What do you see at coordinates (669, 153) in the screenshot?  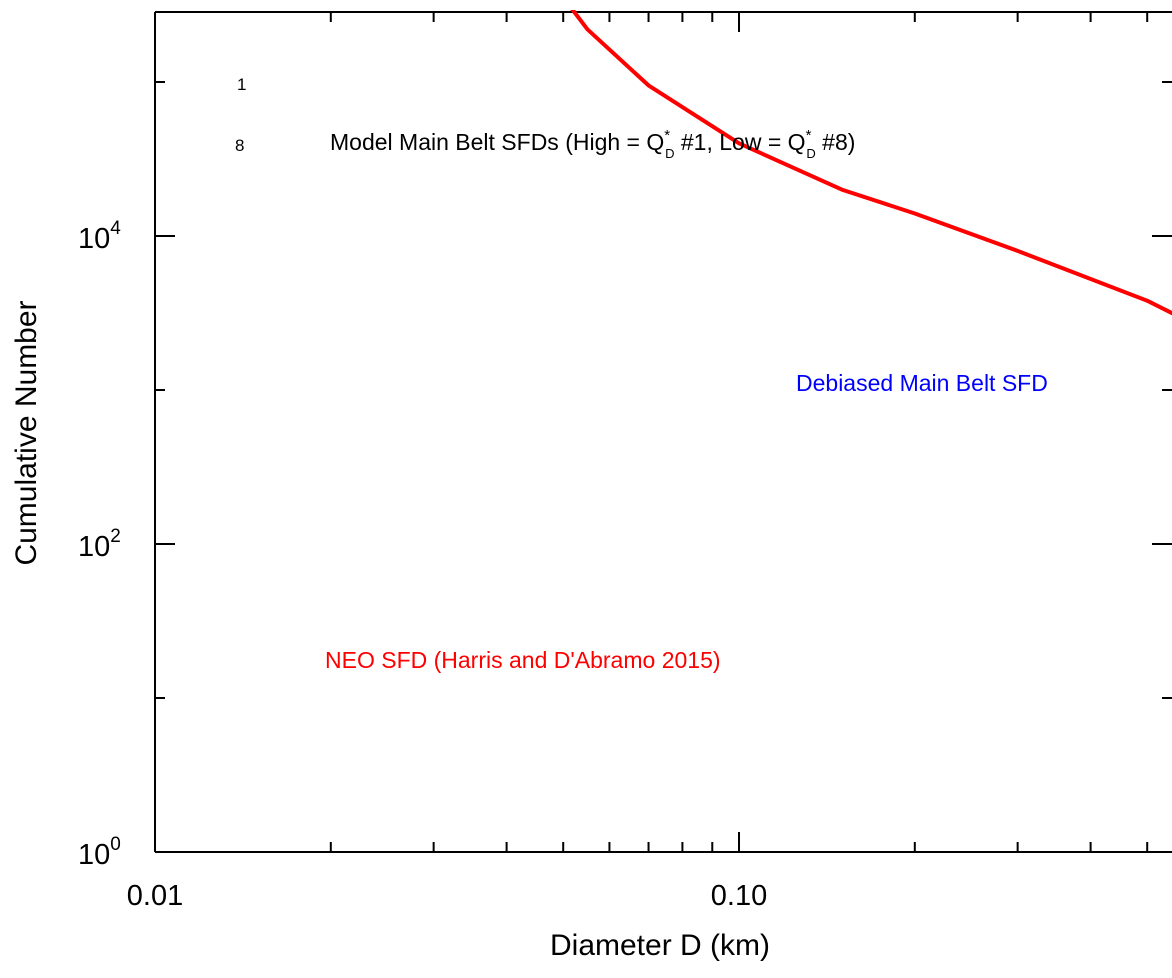 I see `model-label-sub-1: D` at bounding box center [669, 153].